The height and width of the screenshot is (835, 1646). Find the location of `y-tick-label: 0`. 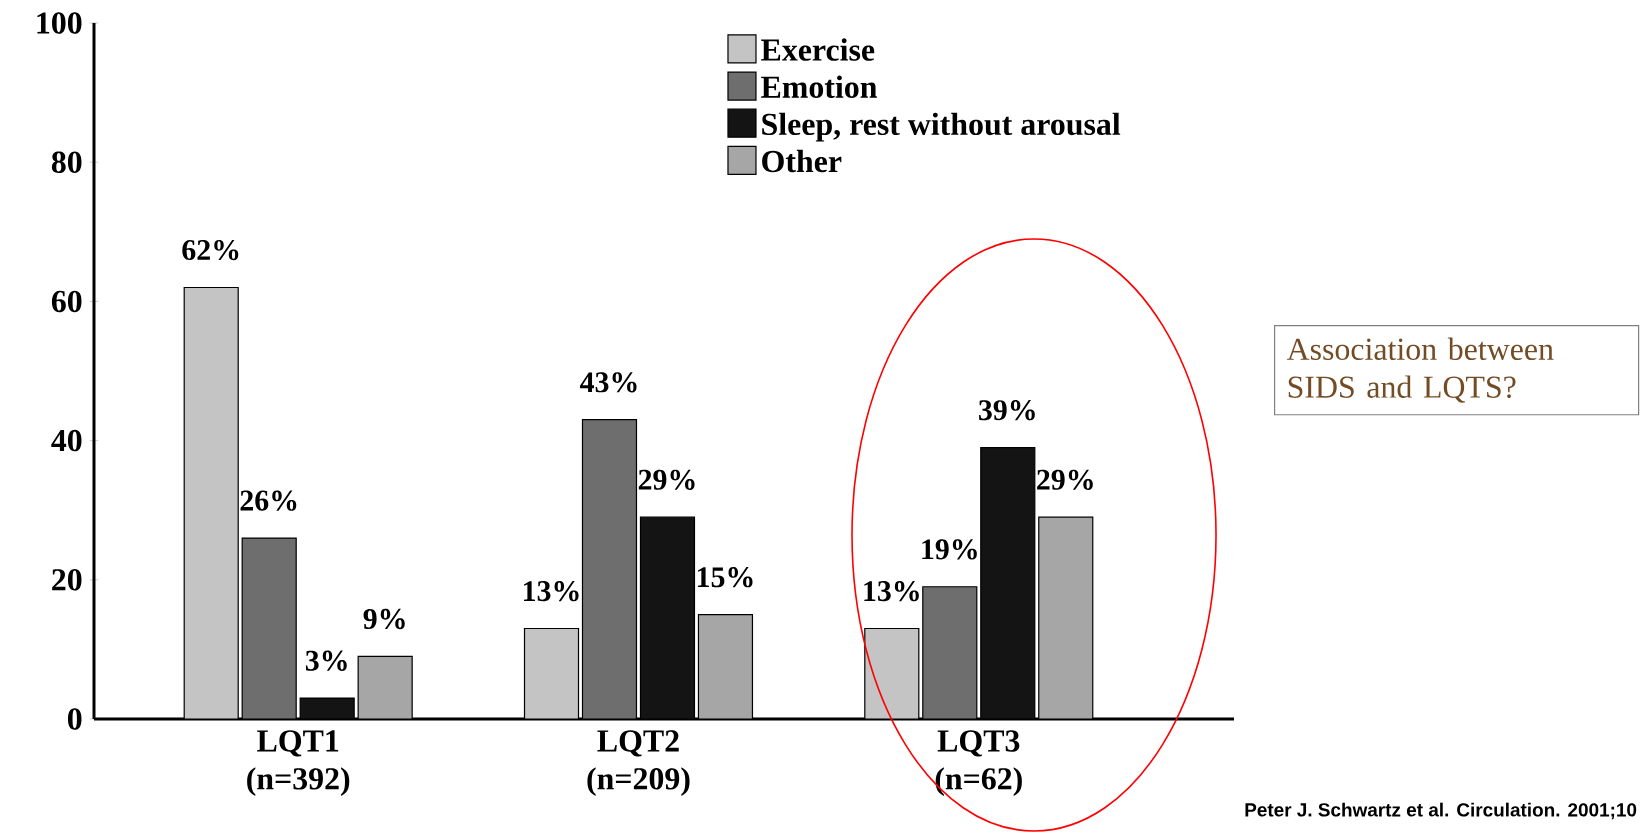

y-tick-label: 0 is located at coordinates (74, 719).